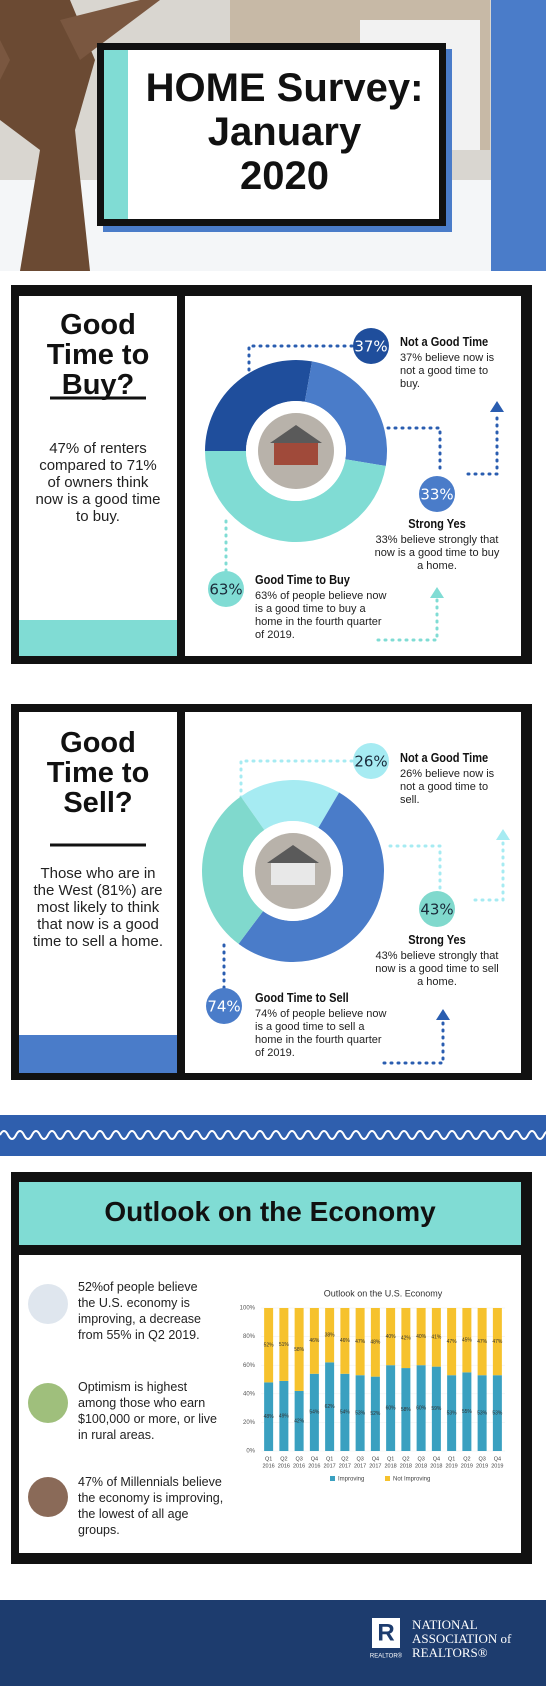 This screenshot has height=1686, width=546. I want to click on footer, so click(273, 1643).